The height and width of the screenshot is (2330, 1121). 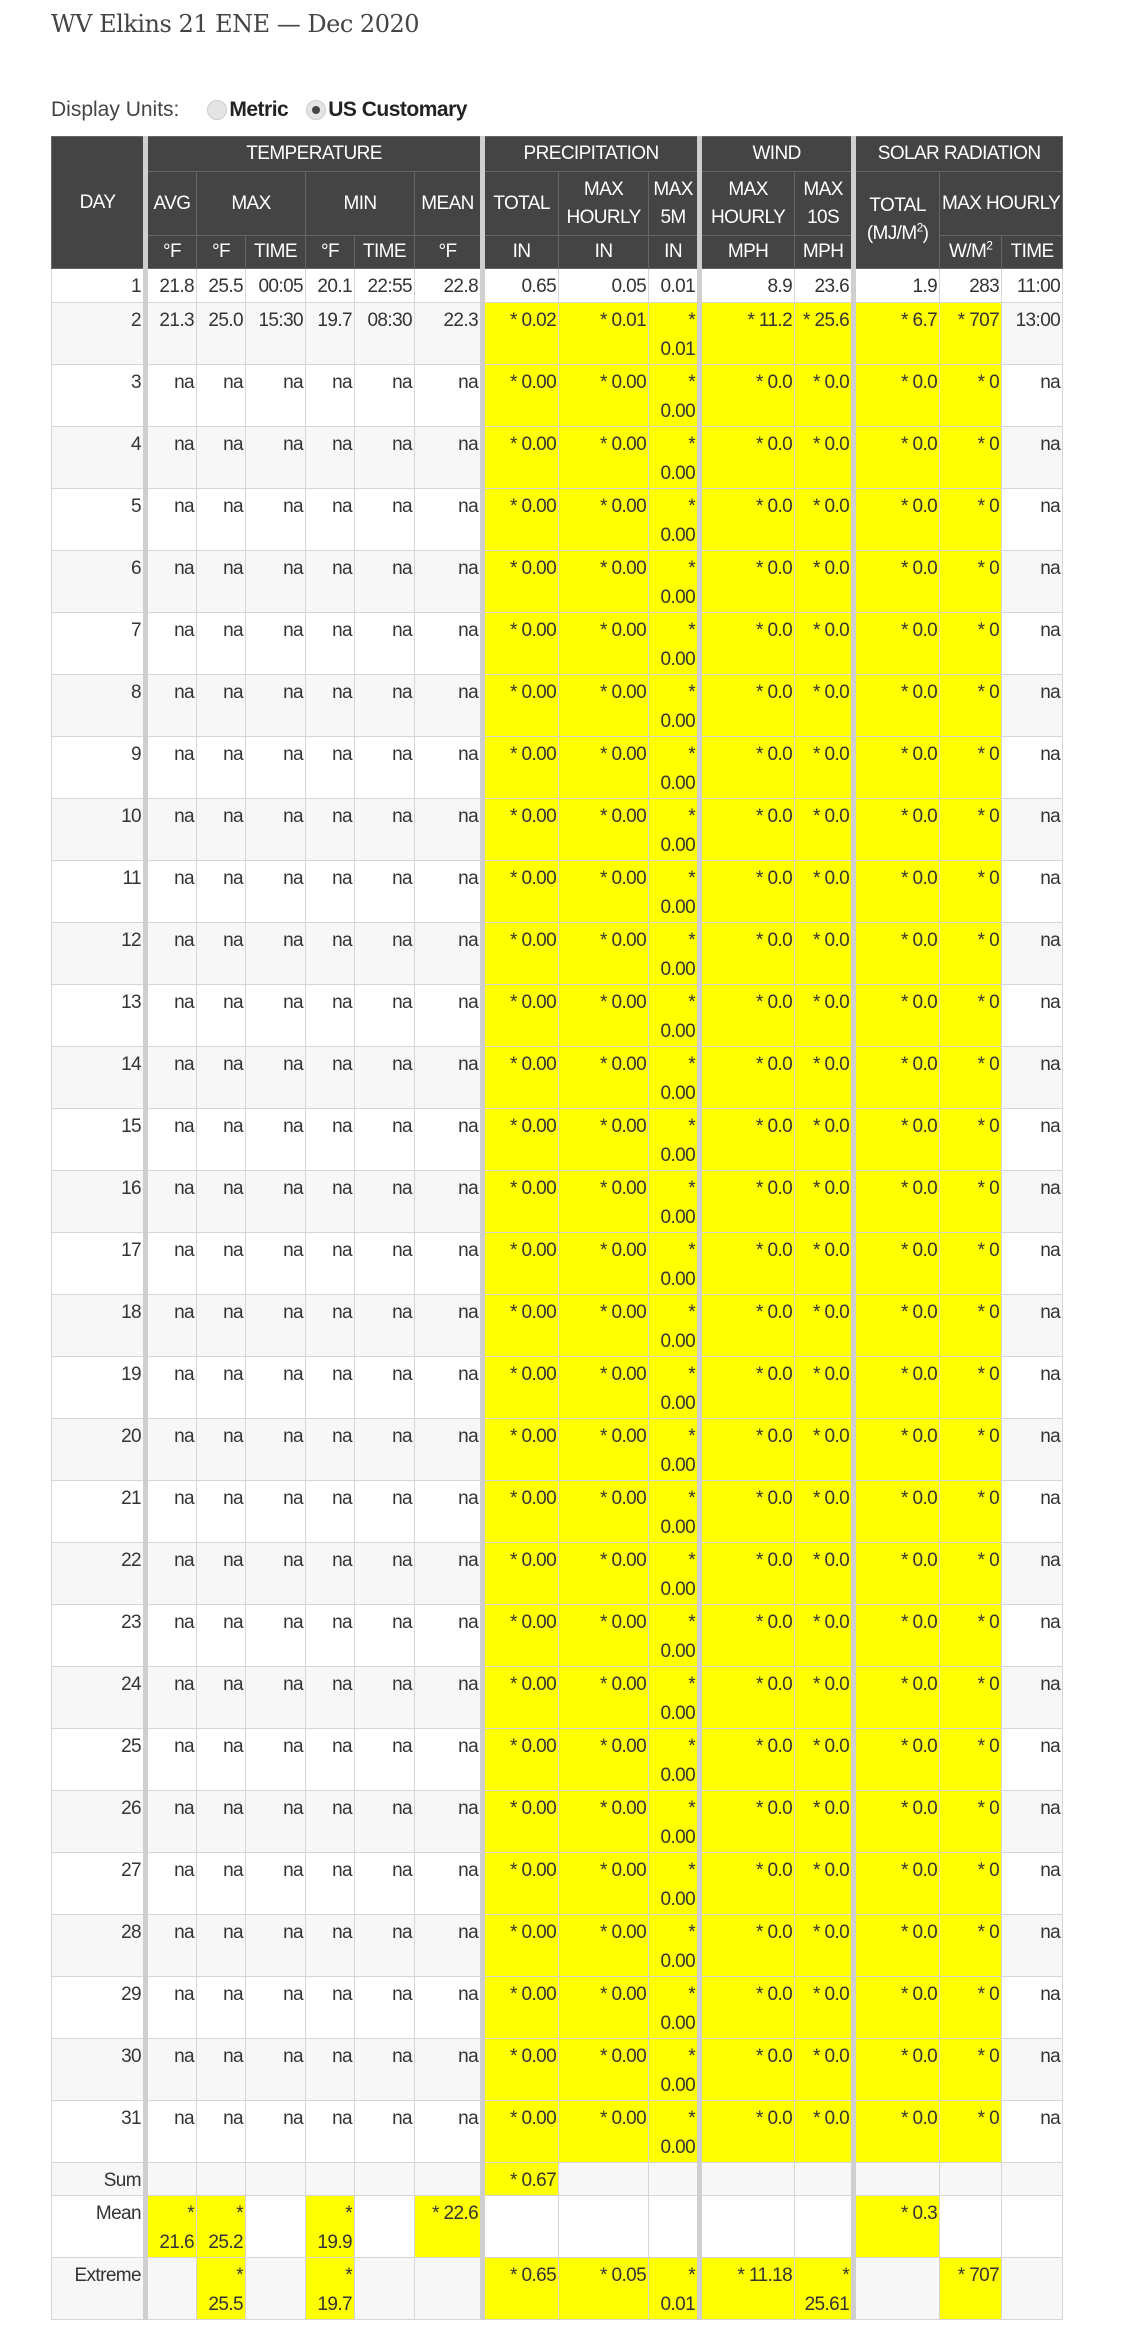 I want to click on table-cell: 0.05, so click(x=604, y=285).